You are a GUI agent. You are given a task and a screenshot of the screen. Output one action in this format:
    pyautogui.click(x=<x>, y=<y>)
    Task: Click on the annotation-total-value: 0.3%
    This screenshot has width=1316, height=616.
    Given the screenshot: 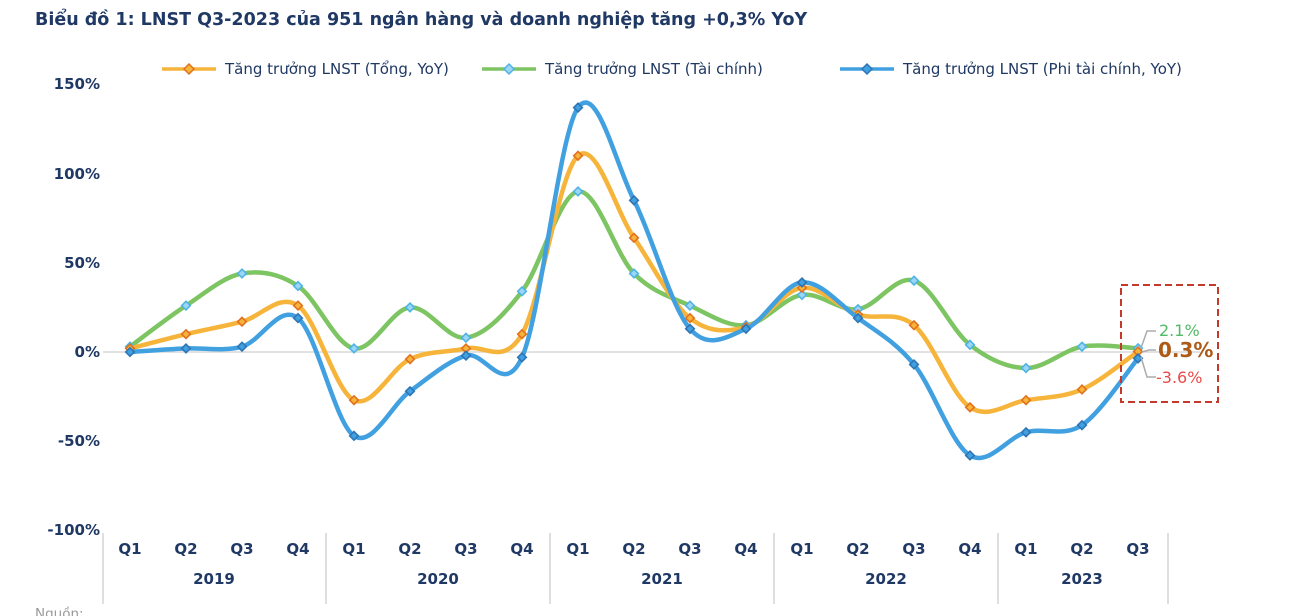 What is the action you would take?
    pyautogui.click(x=1186, y=350)
    